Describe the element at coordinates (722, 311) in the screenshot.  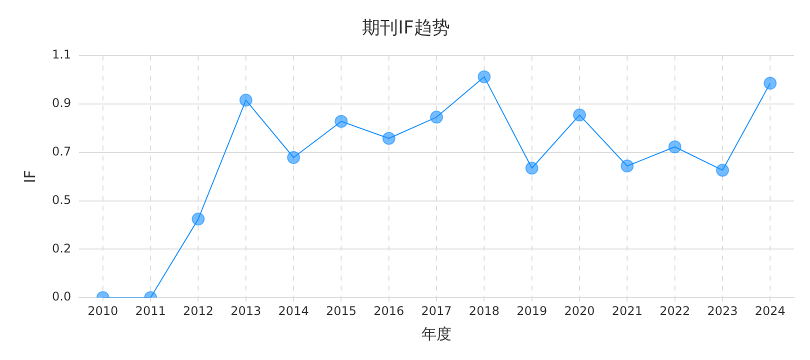
I see `x-tick-label: 2023` at that location.